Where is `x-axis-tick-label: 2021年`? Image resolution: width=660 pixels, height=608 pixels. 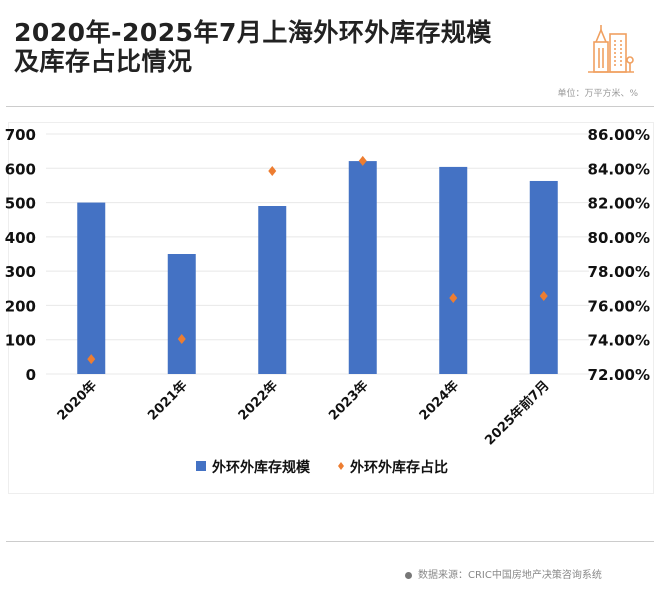 x-axis-tick-label: 2021年 is located at coordinates (167, 401).